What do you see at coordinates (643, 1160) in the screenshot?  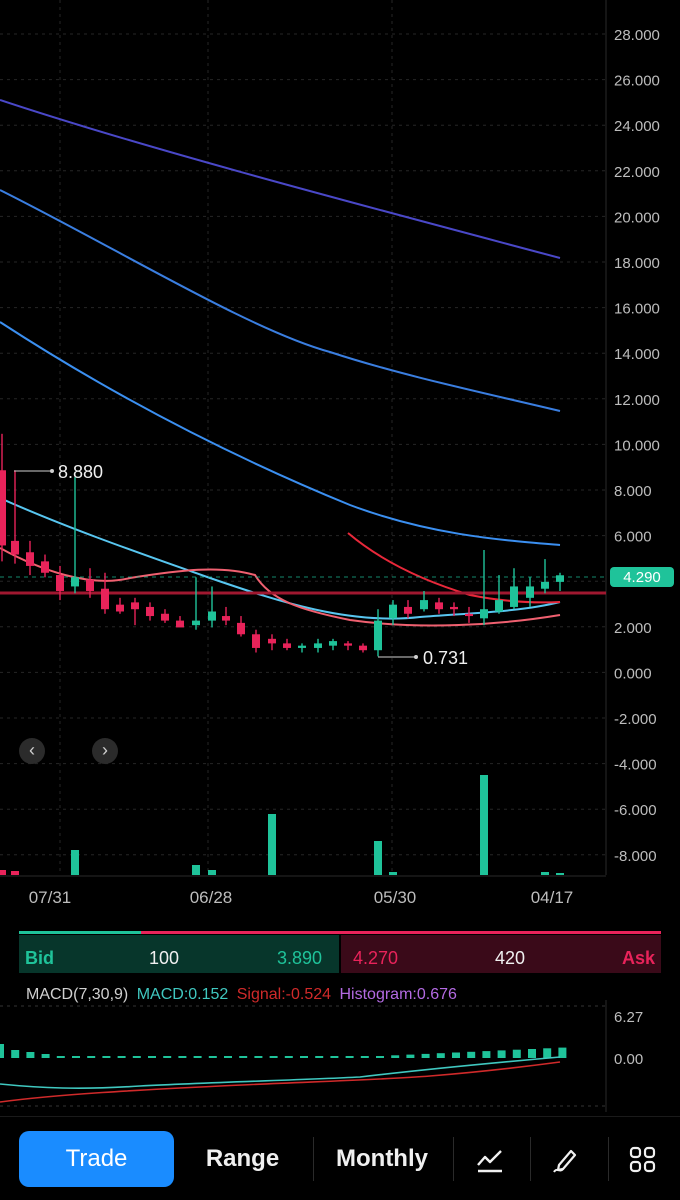 I see `grid-apps-icon` at bounding box center [643, 1160].